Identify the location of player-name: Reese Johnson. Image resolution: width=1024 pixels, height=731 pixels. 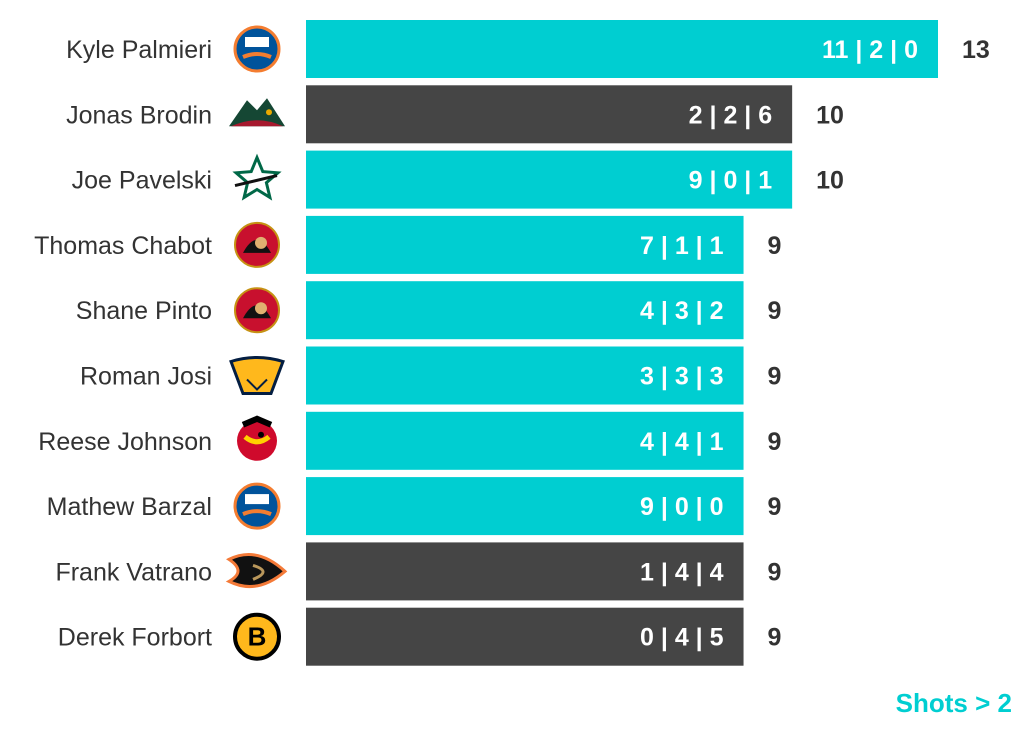
(125, 442).